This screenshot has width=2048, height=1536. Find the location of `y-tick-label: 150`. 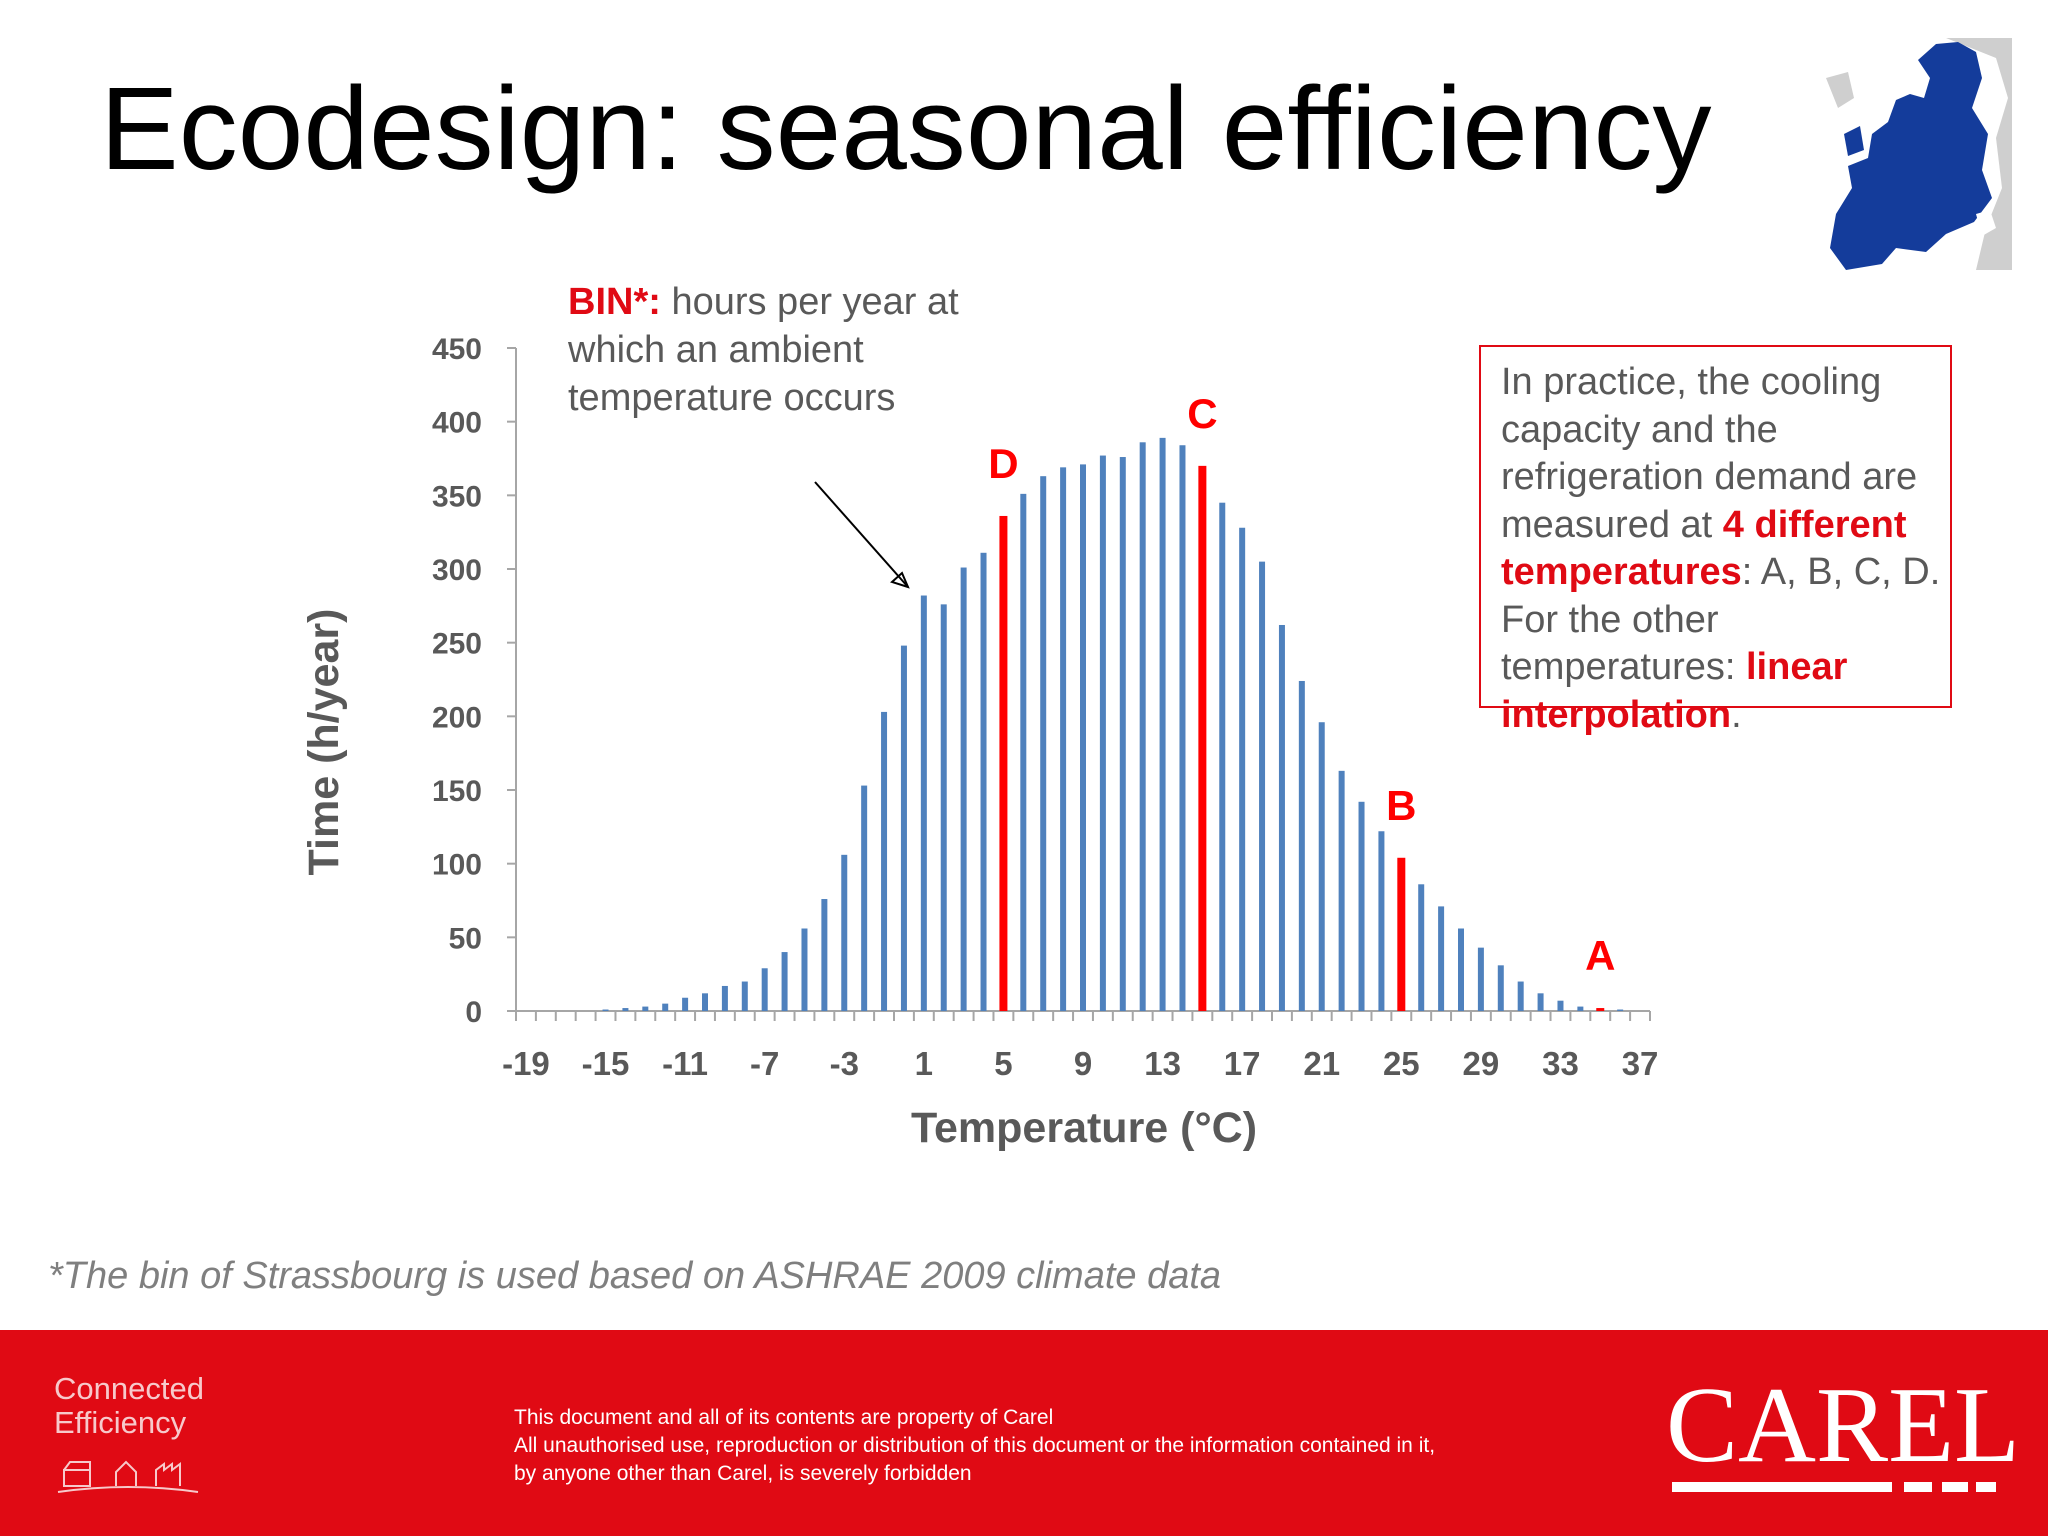

y-tick-label: 150 is located at coordinates (457, 791).